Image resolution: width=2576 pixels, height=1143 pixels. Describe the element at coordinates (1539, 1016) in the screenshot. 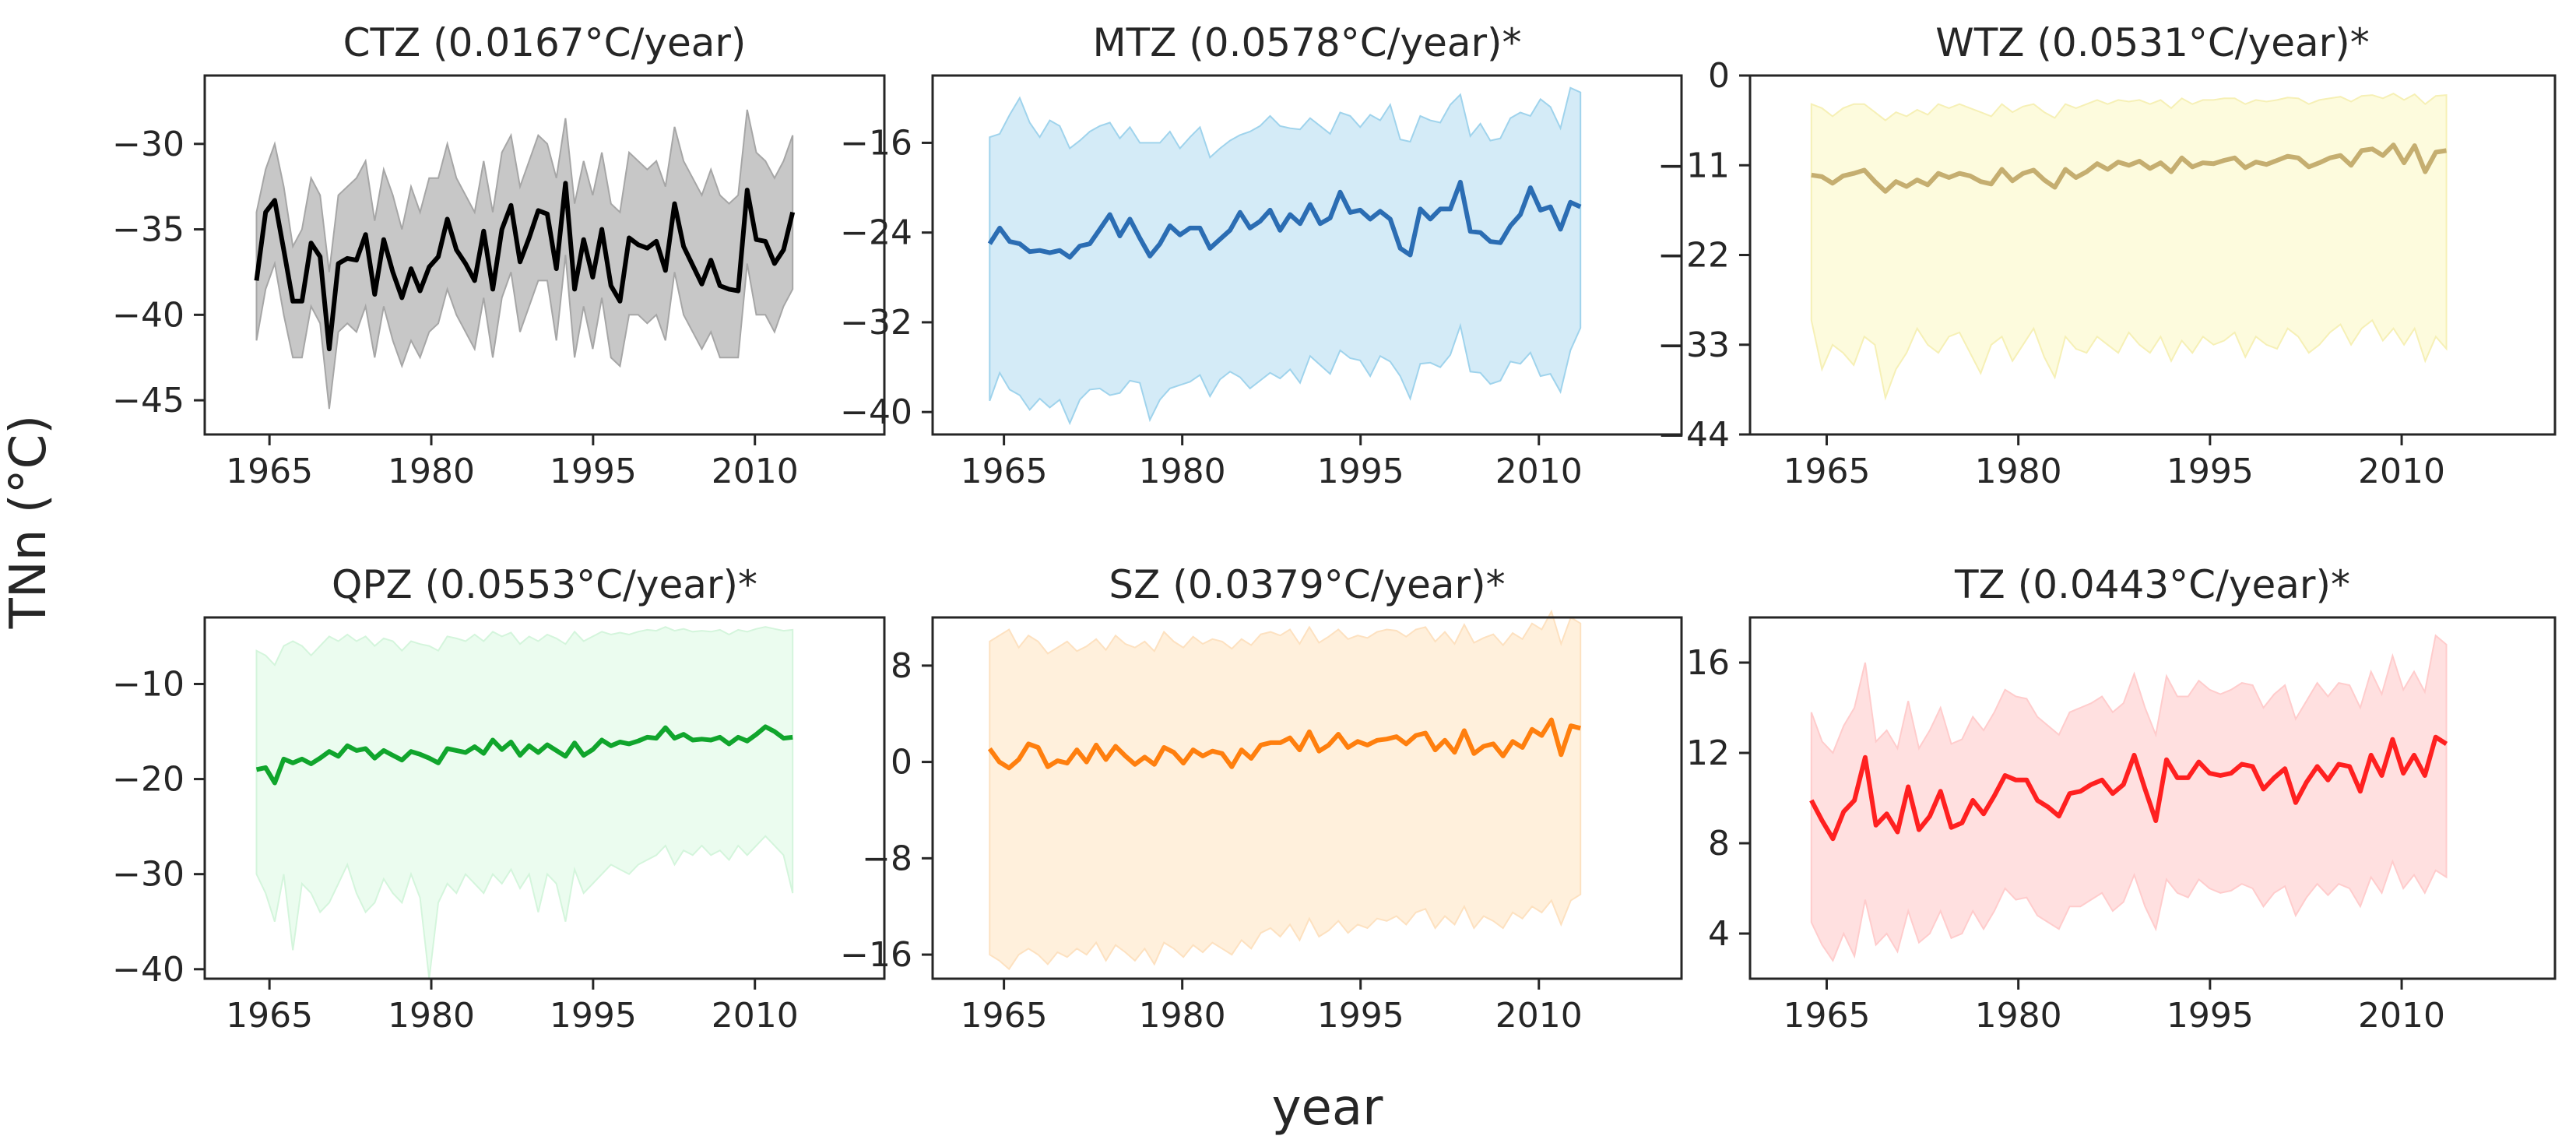

I see `xtick-label-4-3: 2010` at that location.